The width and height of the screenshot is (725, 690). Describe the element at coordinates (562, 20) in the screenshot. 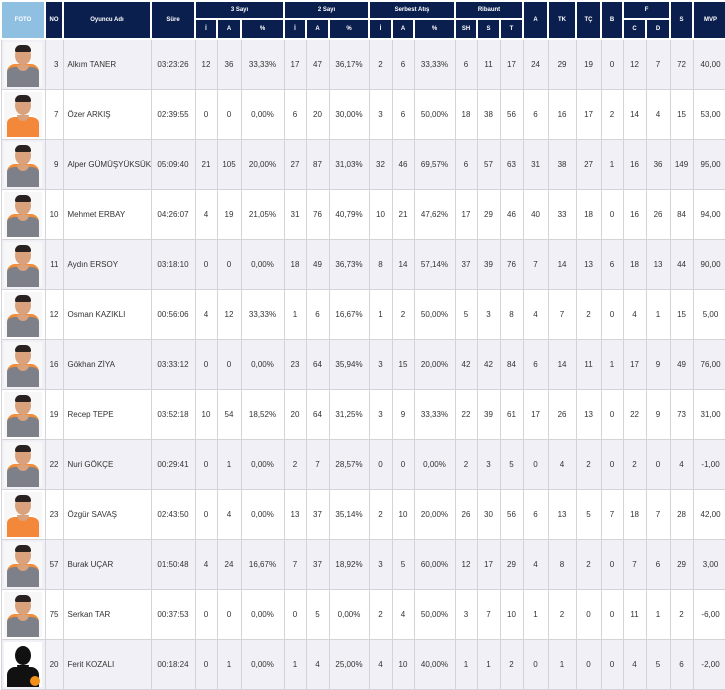

I see `header-tk: TK` at that location.